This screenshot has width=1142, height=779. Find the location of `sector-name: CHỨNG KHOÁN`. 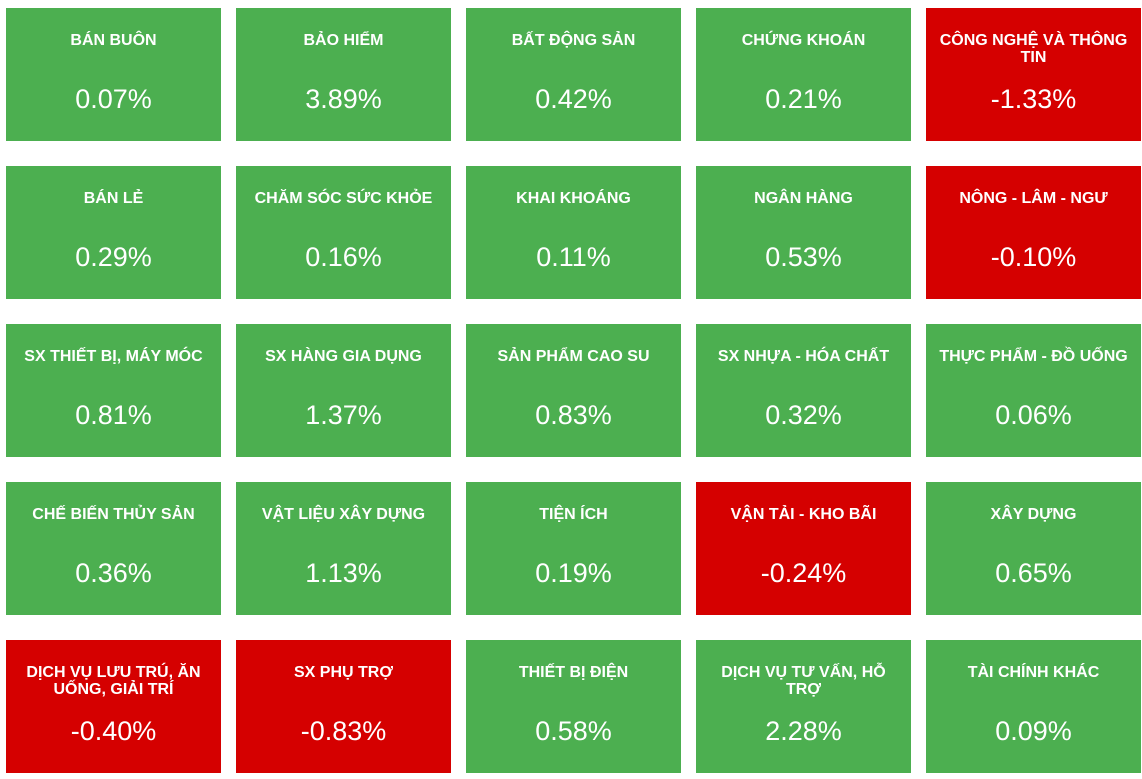

sector-name: CHỨNG KHOÁN is located at coordinates (803, 40).